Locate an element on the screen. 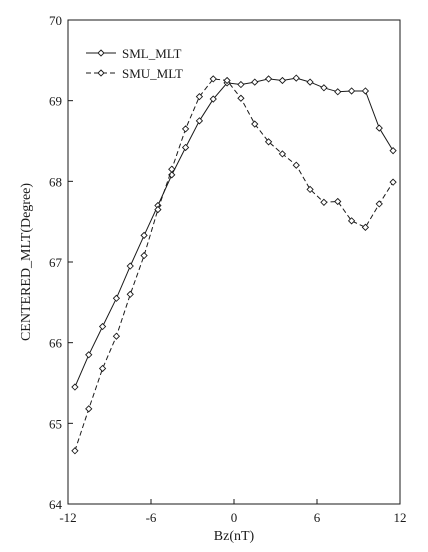 The height and width of the screenshot is (552, 428). x-tick-label: 6 is located at coordinates (317, 517).